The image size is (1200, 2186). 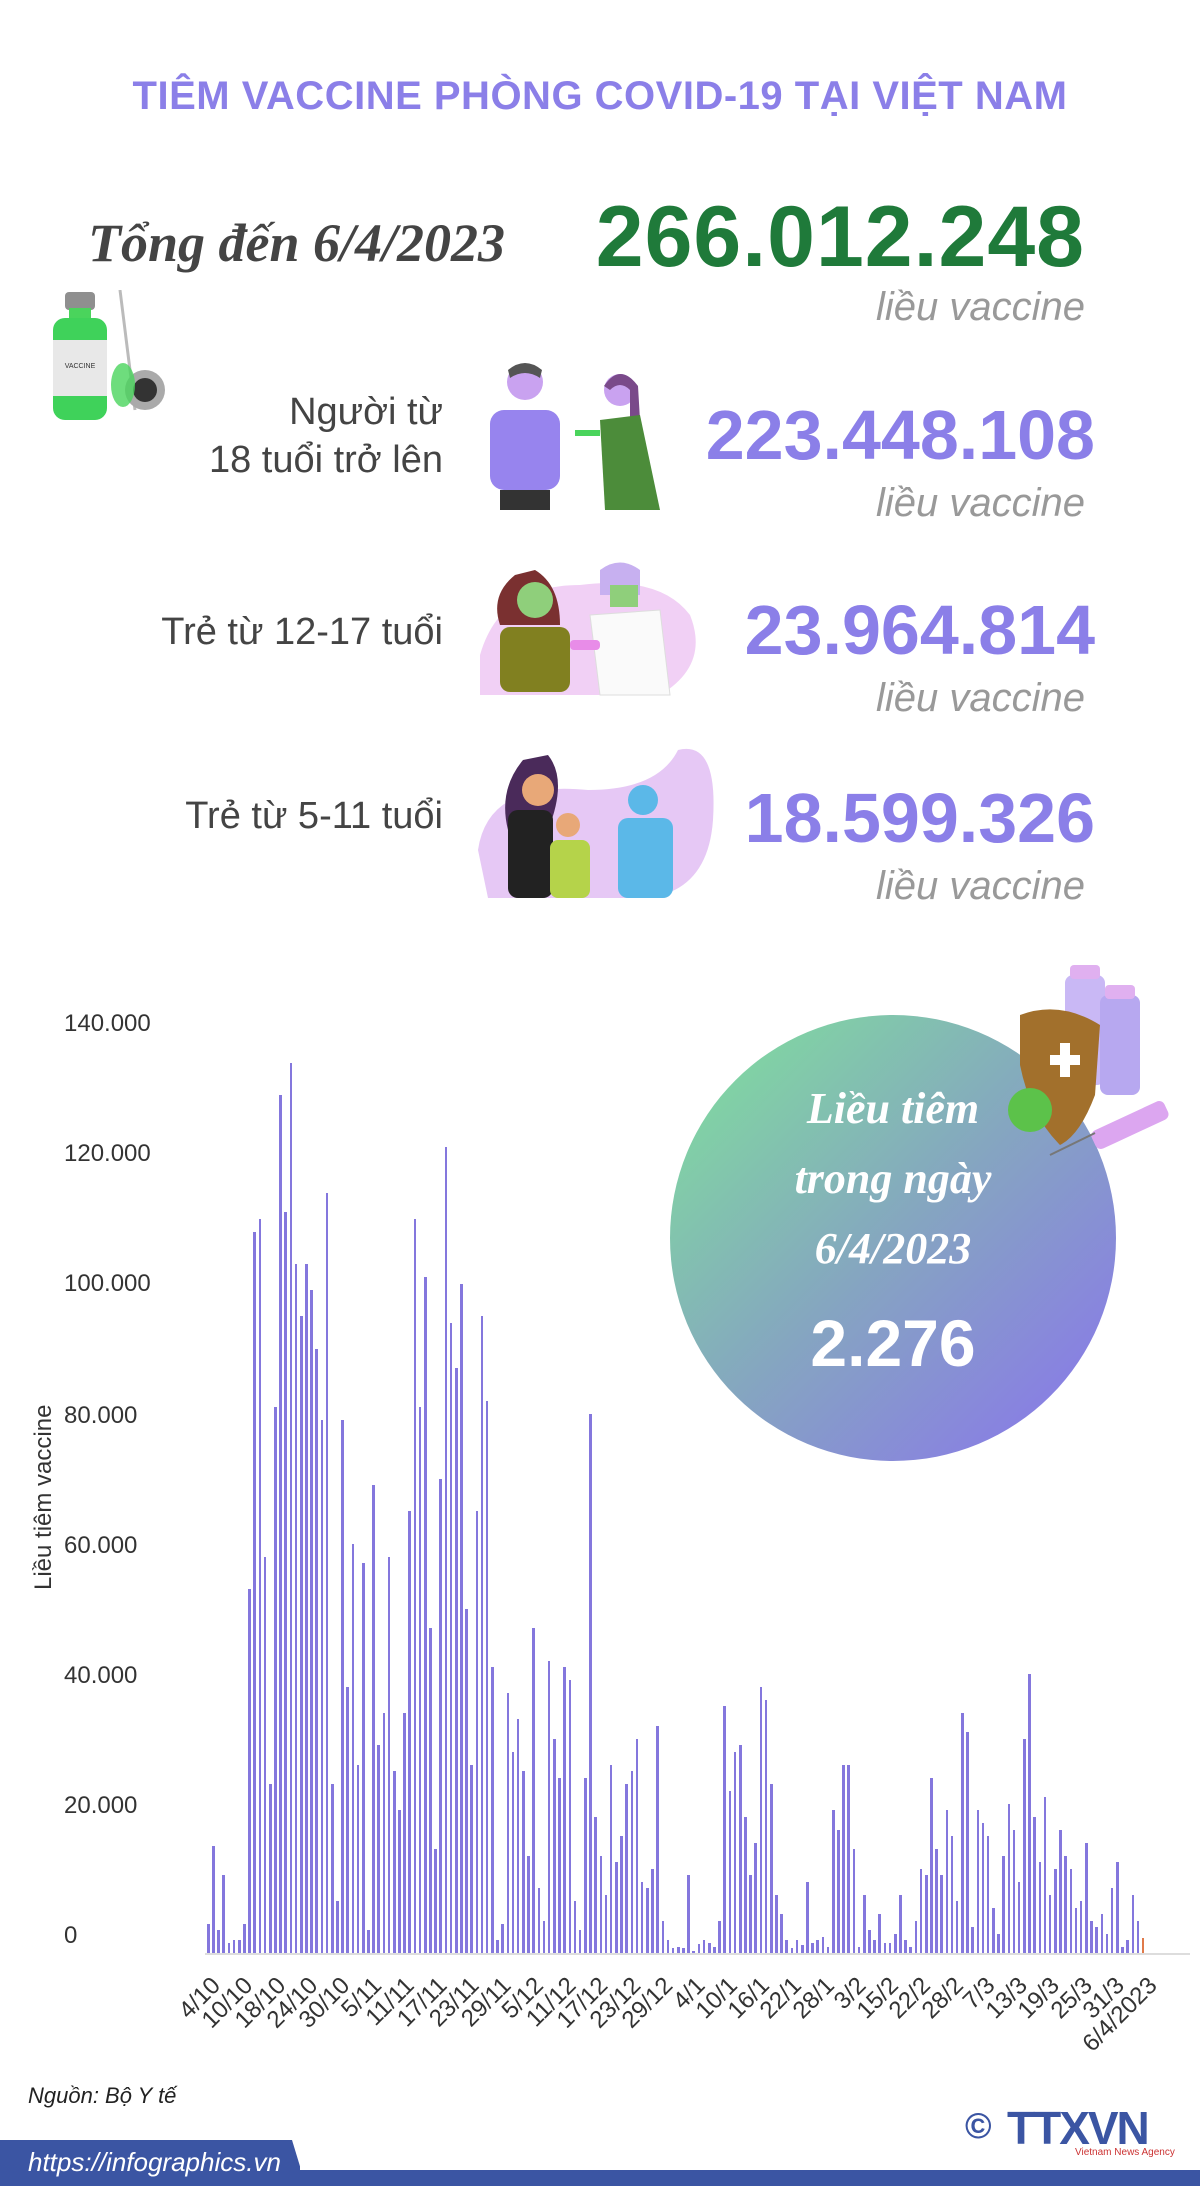 I want to click on daily-value: 2.276, so click(x=893, y=1343).